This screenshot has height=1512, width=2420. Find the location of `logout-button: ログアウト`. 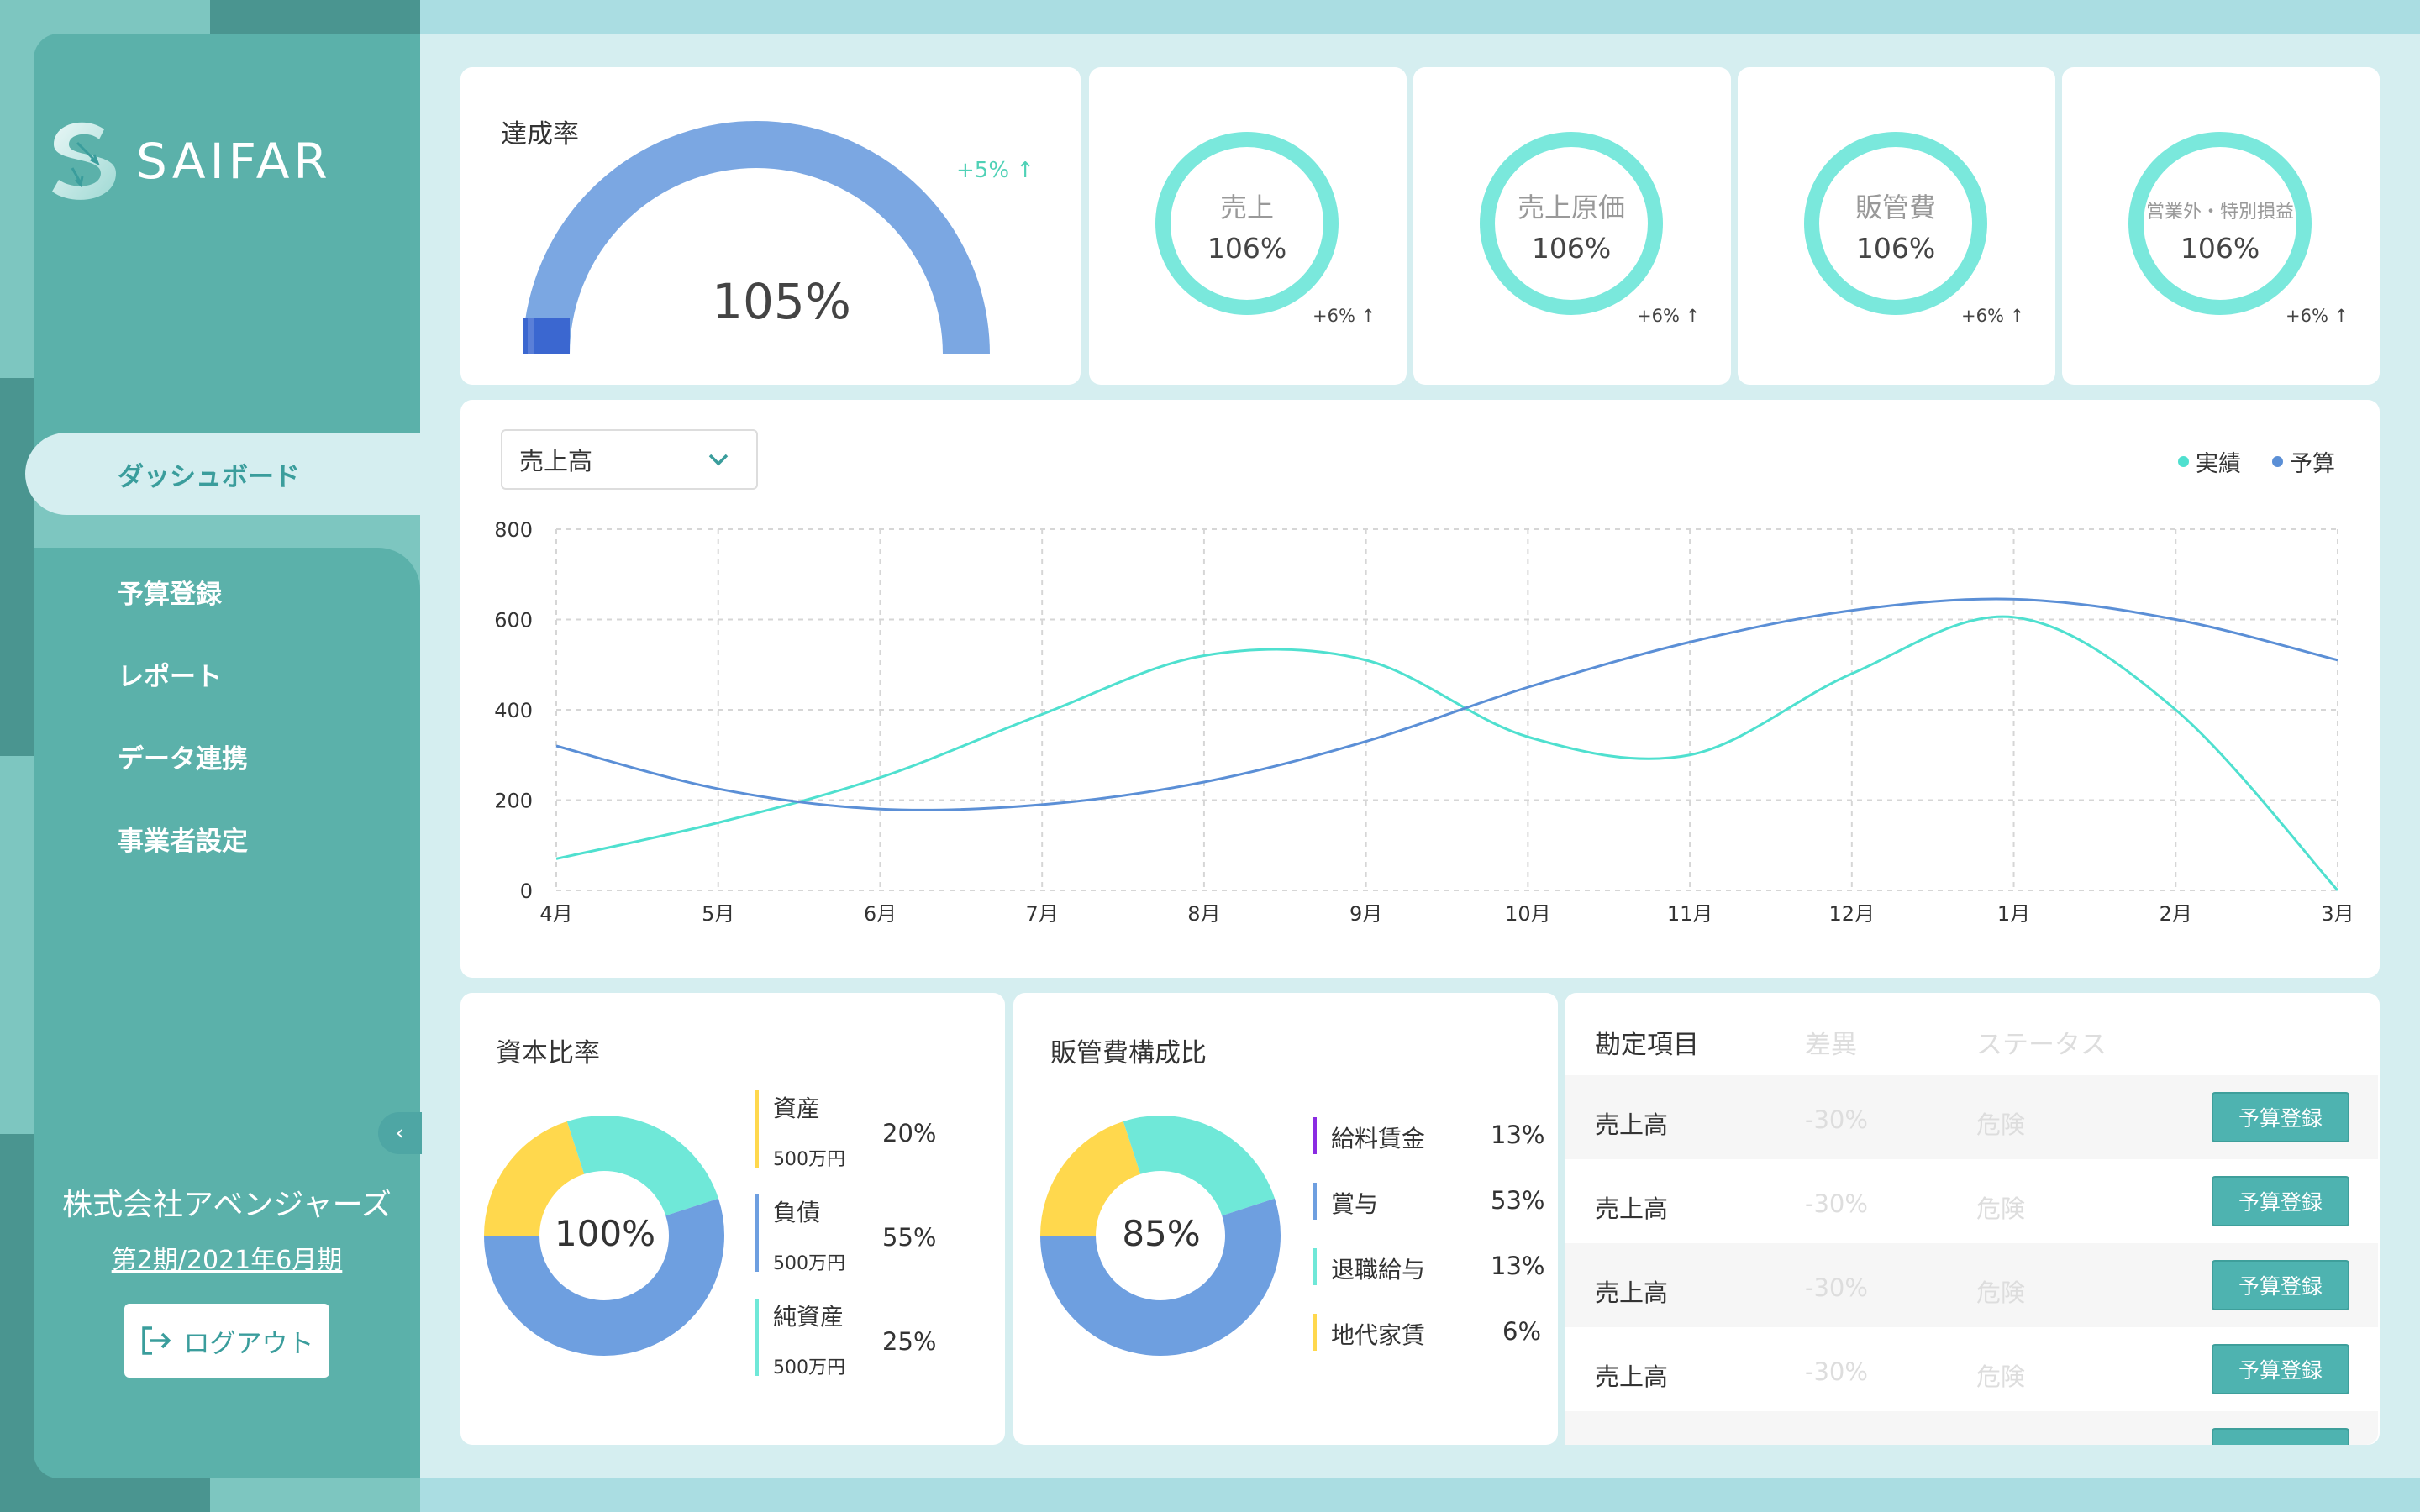

logout-button: ログアウト is located at coordinates (226, 1341).